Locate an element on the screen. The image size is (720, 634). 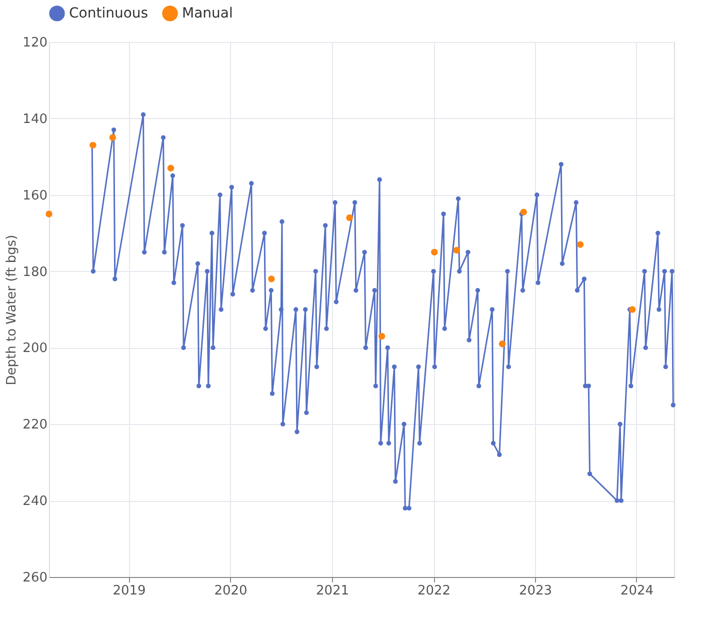
legend-label: Continuous is located at coordinates (108, 13).